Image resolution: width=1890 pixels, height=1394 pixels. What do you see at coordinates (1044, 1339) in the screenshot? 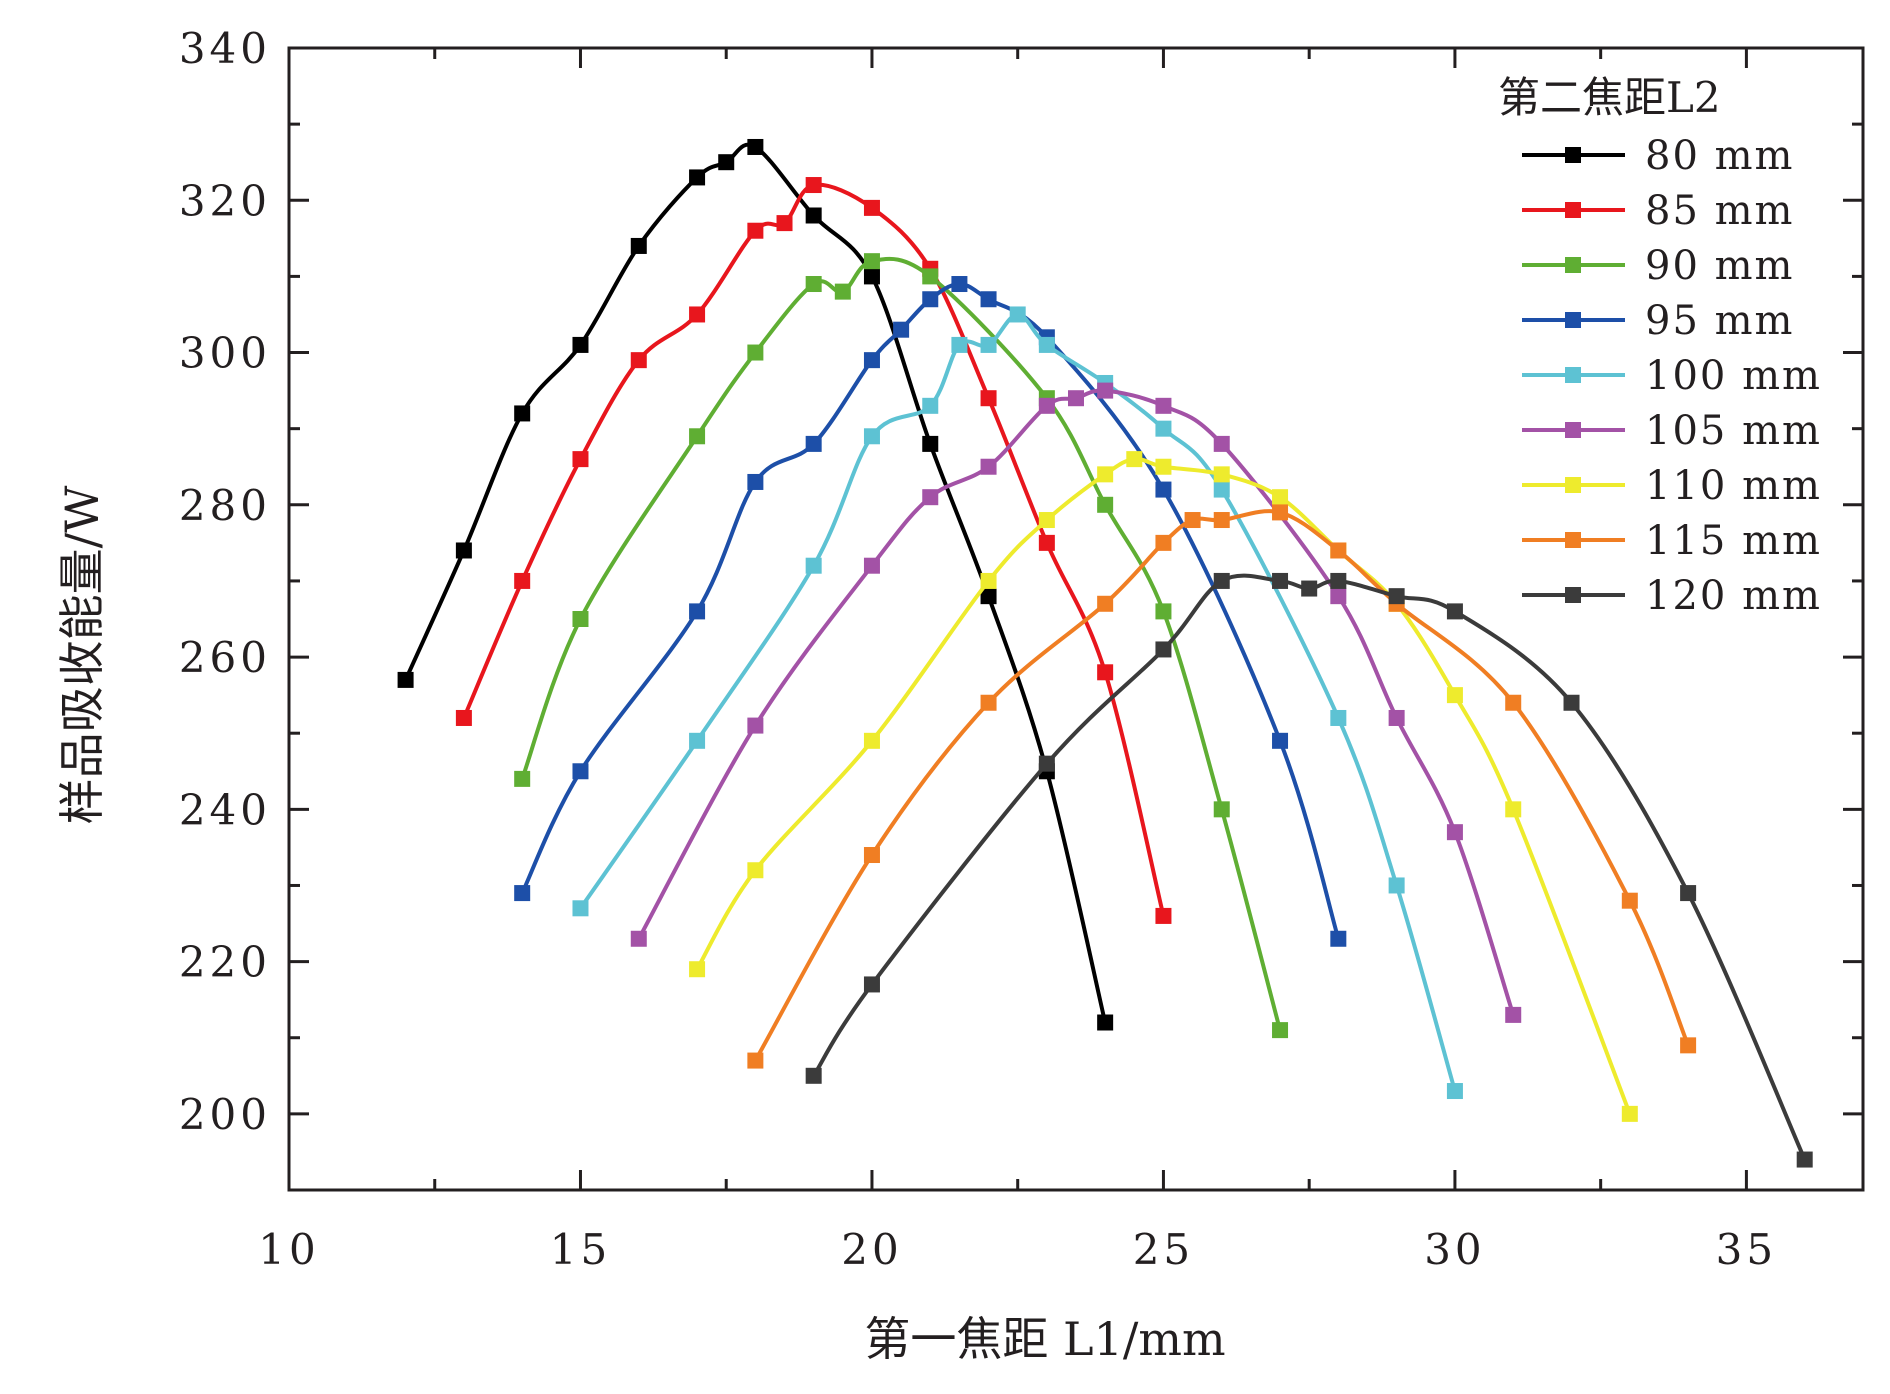
I see `x-axis-title: 第一焦距 L1/mm` at bounding box center [1044, 1339].